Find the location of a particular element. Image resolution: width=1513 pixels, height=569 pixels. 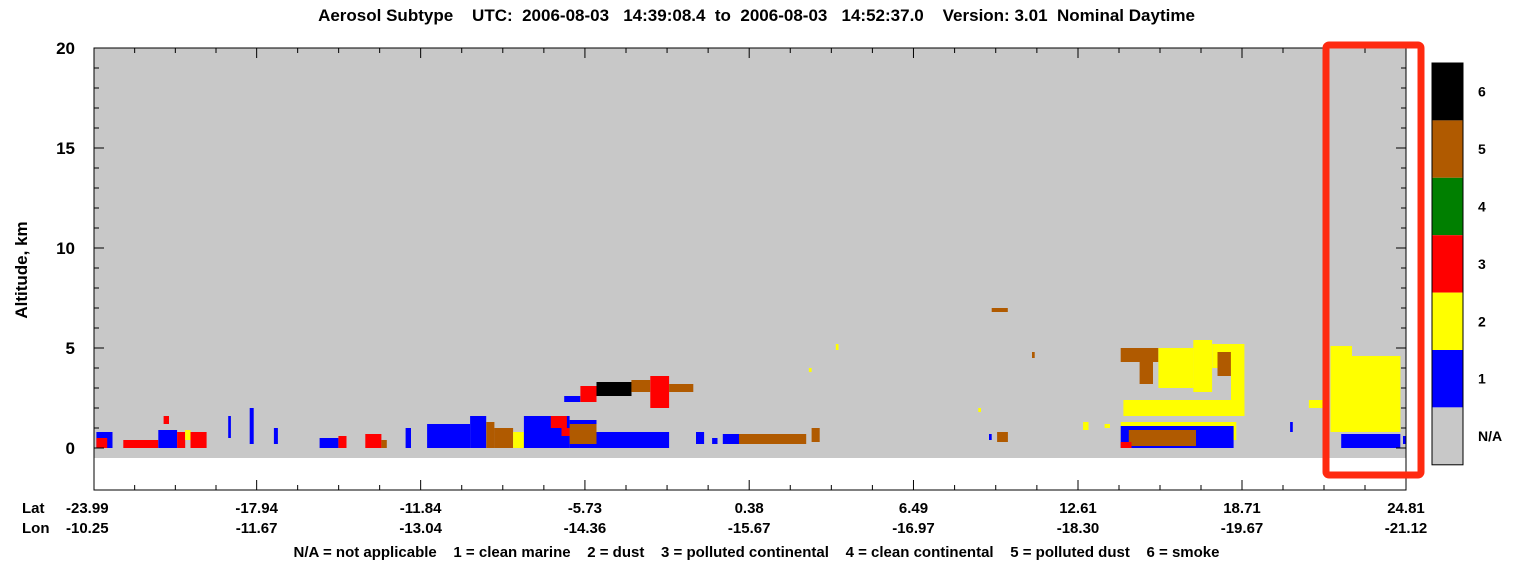

y-axis-label: Altitude, km is located at coordinates (21, 269).